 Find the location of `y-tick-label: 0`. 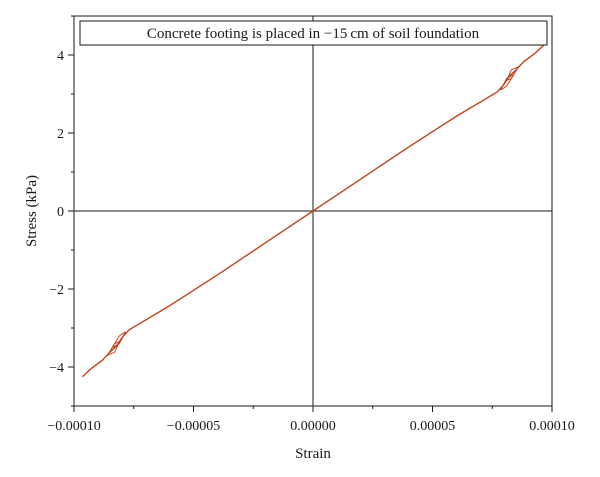

y-tick-label: 0 is located at coordinates (60, 212).